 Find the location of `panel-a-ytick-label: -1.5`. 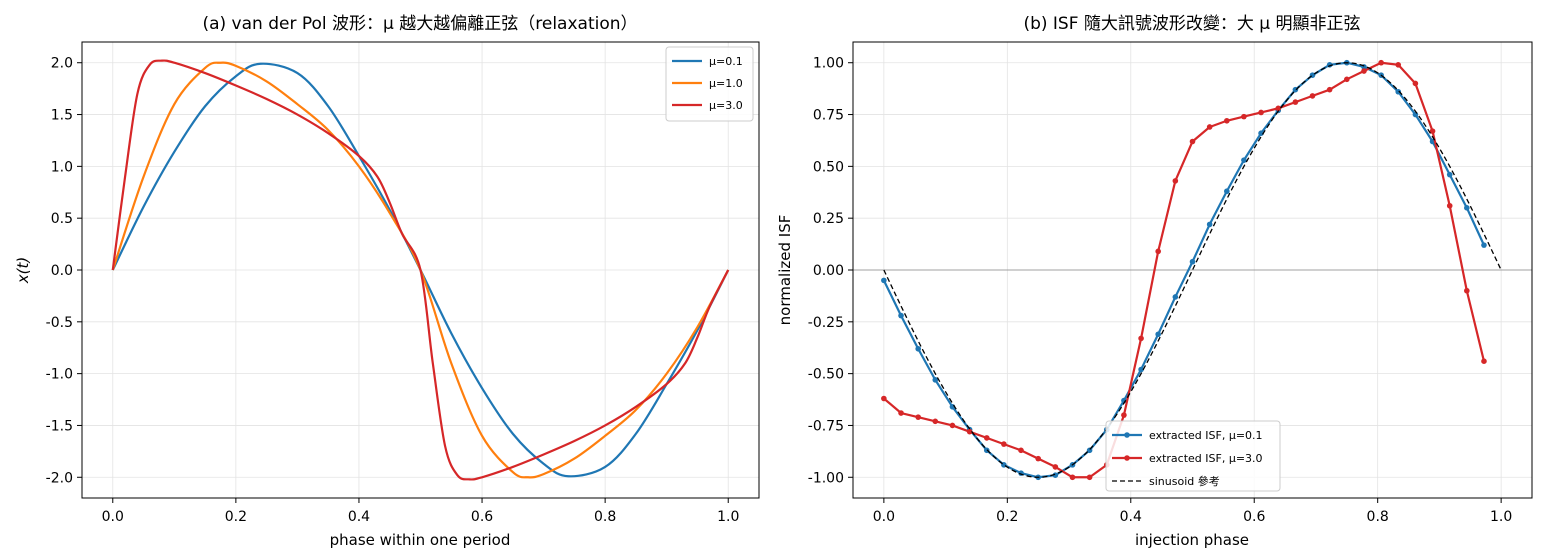

panel-a-ytick-label: -1.5 is located at coordinates (59, 426).